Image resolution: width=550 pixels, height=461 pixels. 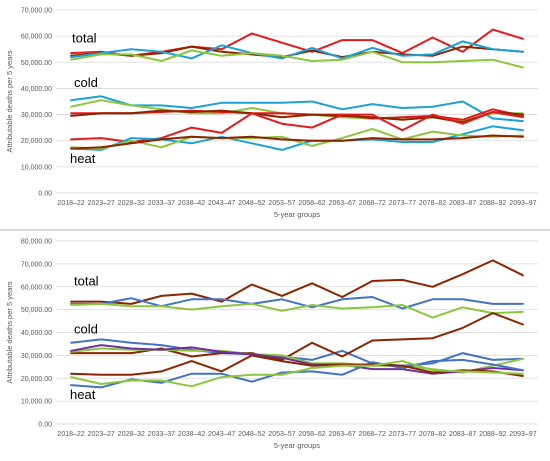 What do you see at coordinates (36, 242) in the screenshot?
I see `y-tick-label: 80,000.00` at bounding box center [36, 242].